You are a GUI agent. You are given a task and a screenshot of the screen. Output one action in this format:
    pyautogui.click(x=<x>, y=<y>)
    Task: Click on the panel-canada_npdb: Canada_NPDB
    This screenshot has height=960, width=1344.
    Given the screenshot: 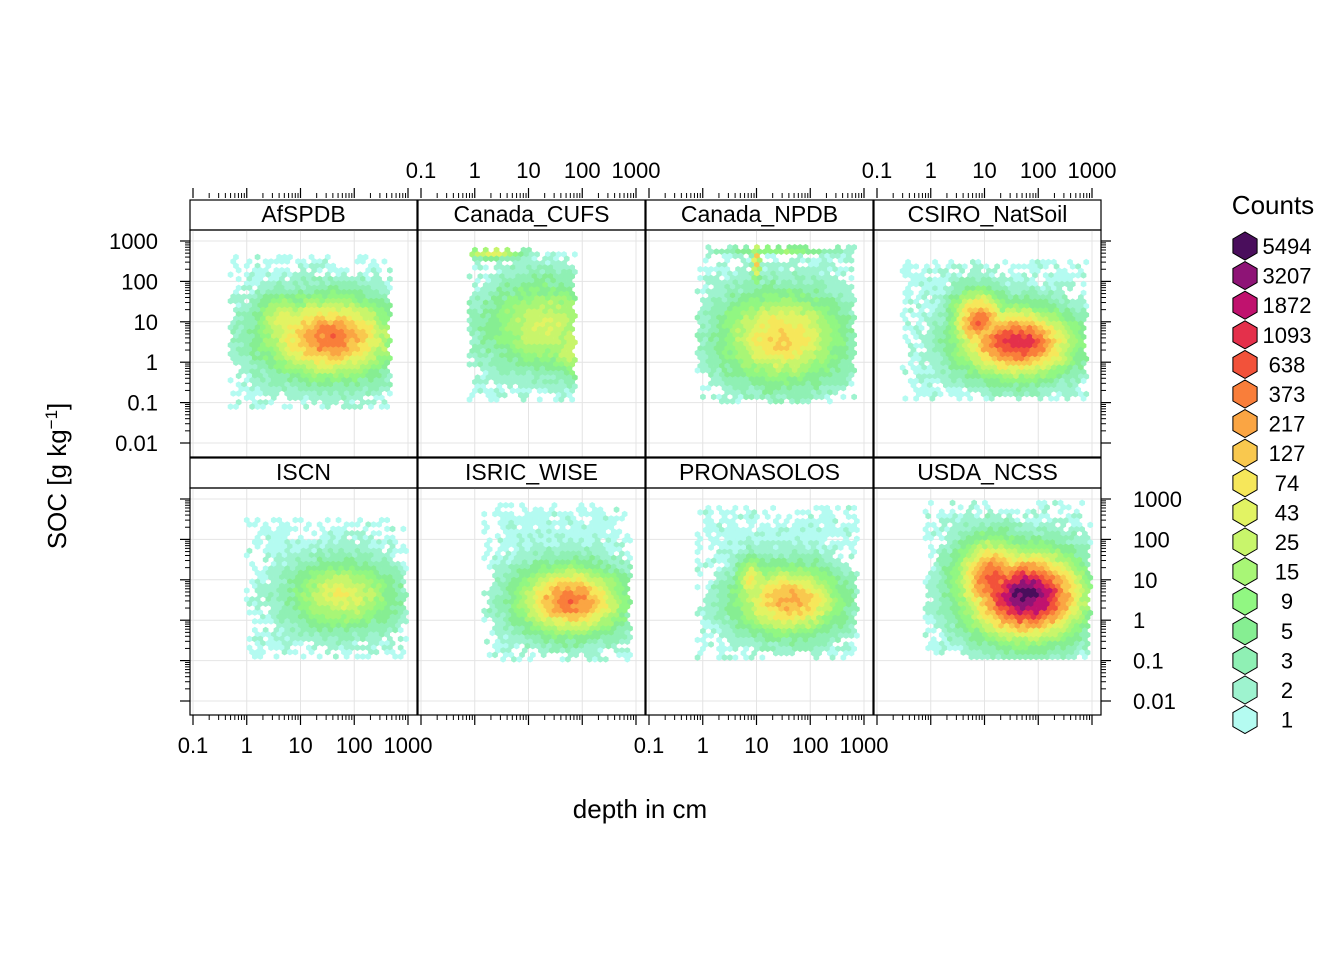 What is the action you would take?
    pyautogui.click(x=759, y=328)
    